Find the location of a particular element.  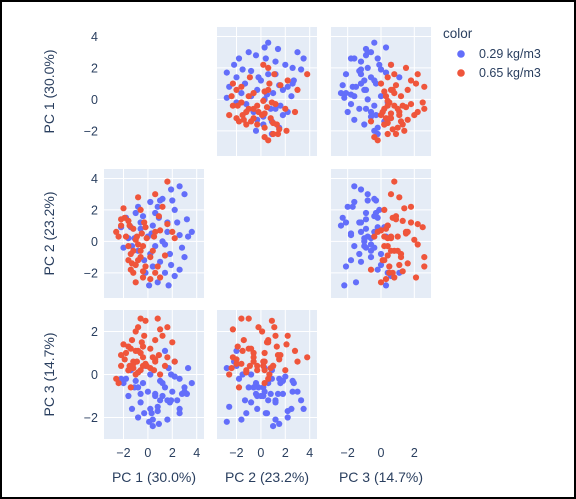

legend-item: 0.29 kg/m3 is located at coordinates (499, 54).